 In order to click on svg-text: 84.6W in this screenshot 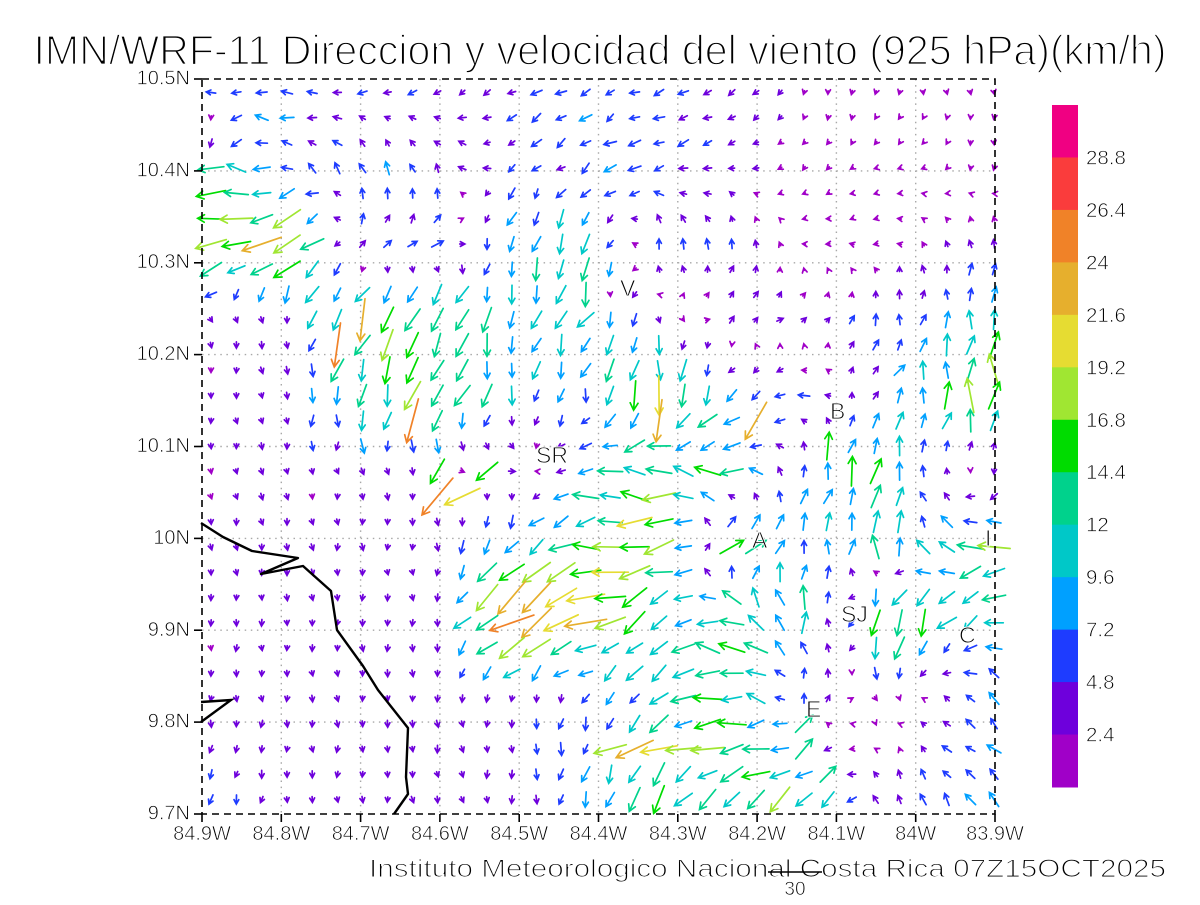, I will do `click(440, 834)`.